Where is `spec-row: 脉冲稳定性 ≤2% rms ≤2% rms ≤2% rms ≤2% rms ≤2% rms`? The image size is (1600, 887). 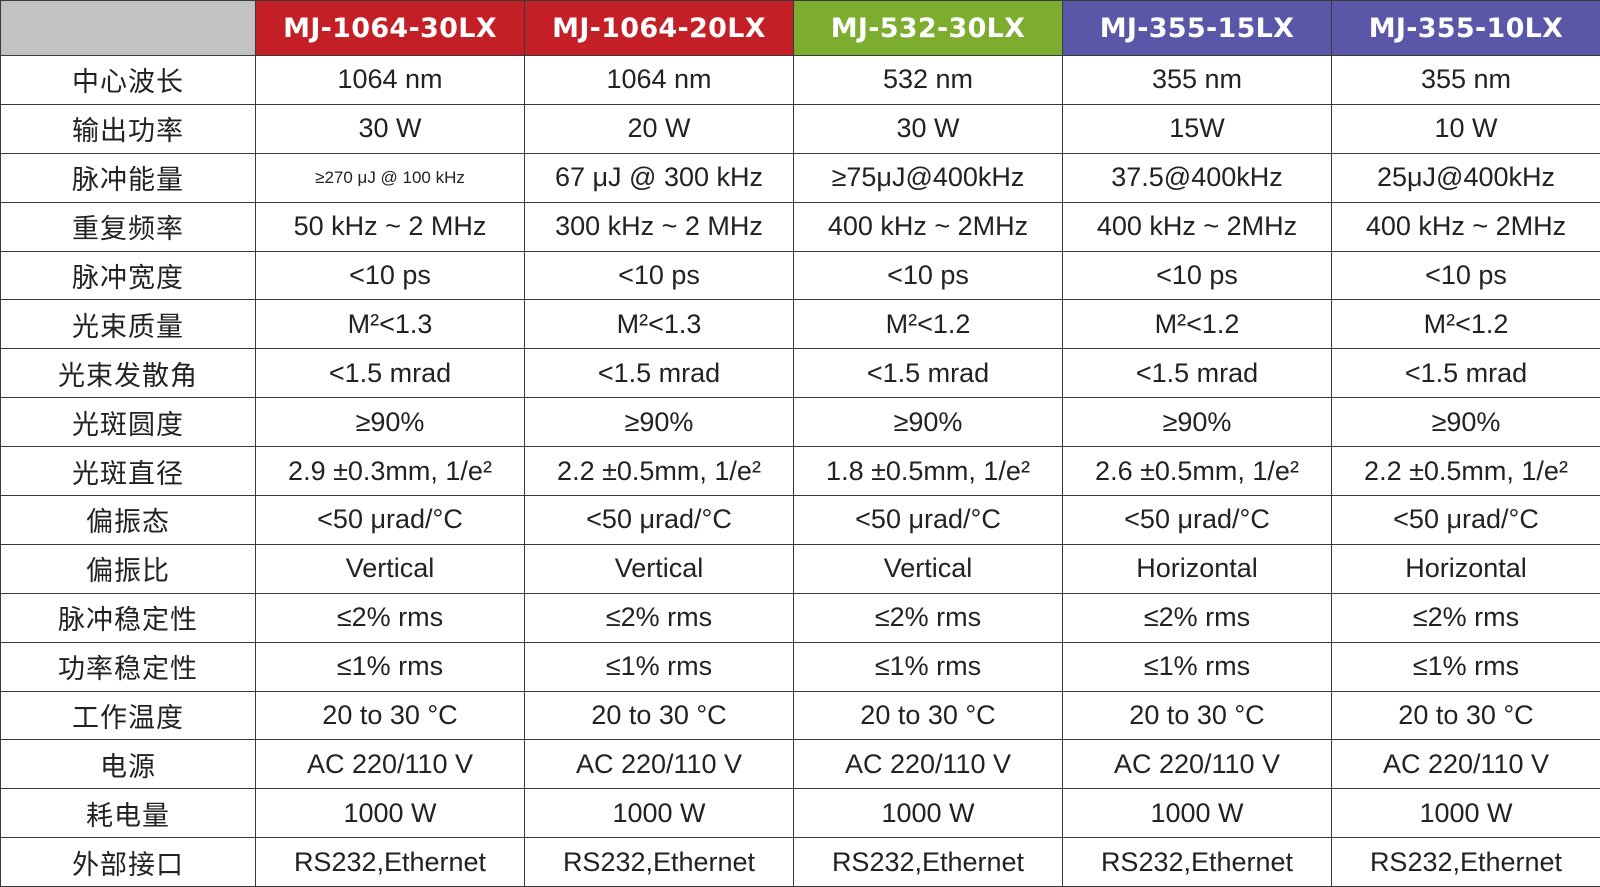 spec-row: 脉冲稳定性 ≤2% rms ≤2% rms ≤2% rms ≤2% rms ≤2% rms is located at coordinates (800, 617).